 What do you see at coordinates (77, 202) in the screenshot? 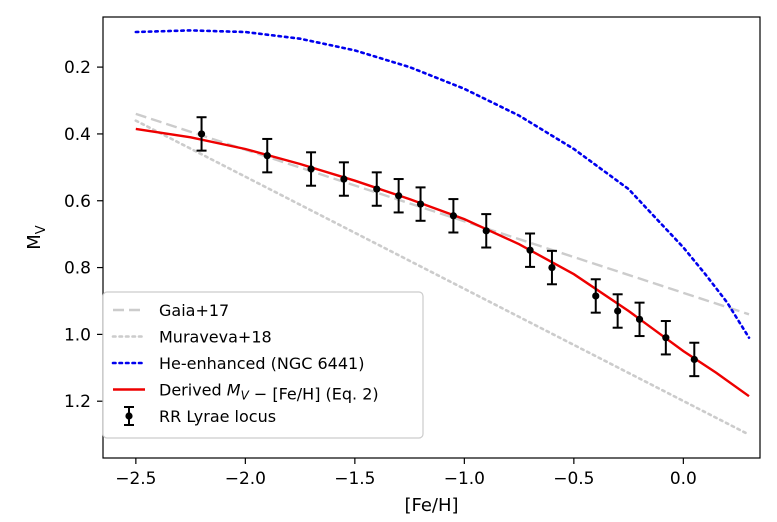
I see `y-tick-label-2: 0.6` at bounding box center [77, 202].